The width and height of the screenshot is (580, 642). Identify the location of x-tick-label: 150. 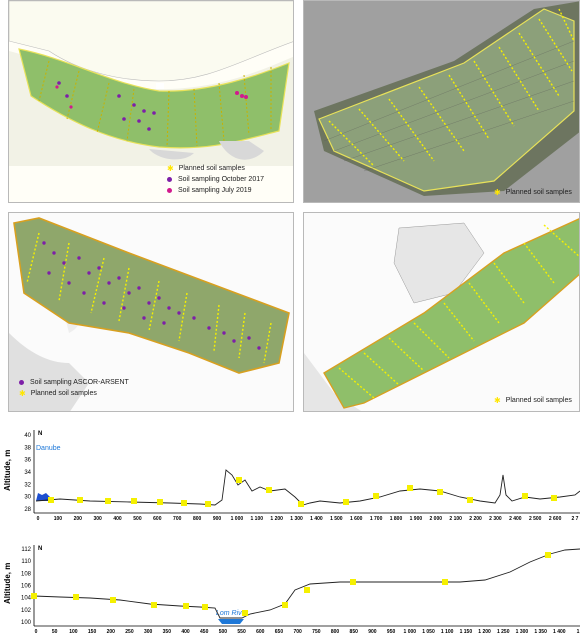
(92, 632).